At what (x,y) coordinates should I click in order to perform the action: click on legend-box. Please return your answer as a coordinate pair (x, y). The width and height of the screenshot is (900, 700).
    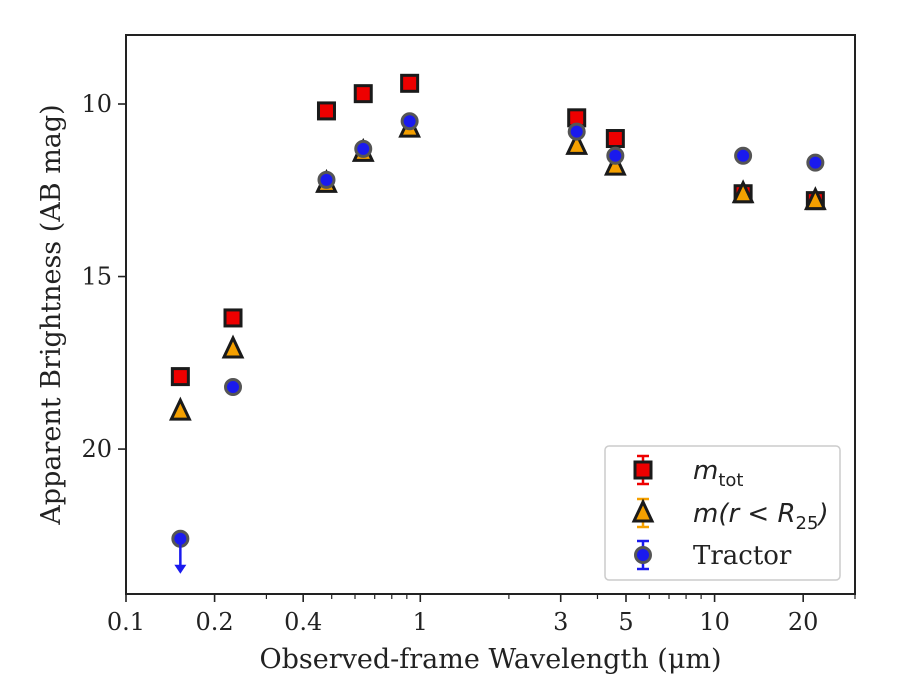
    Looking at the image, I should click on (722, 513).